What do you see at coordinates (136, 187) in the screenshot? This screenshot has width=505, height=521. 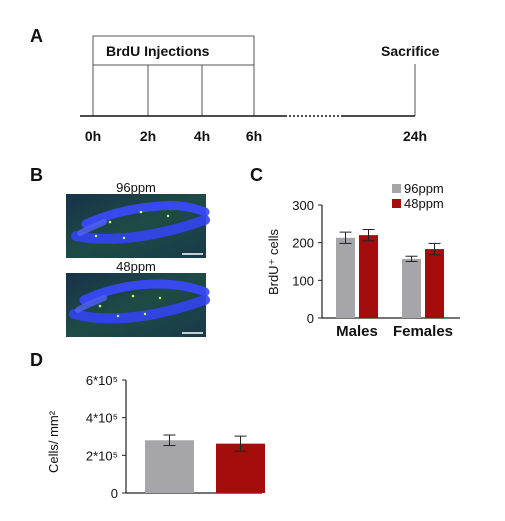 I see `micrograph-label-96ppm: 96ppm` at bounding box center [136, 187].